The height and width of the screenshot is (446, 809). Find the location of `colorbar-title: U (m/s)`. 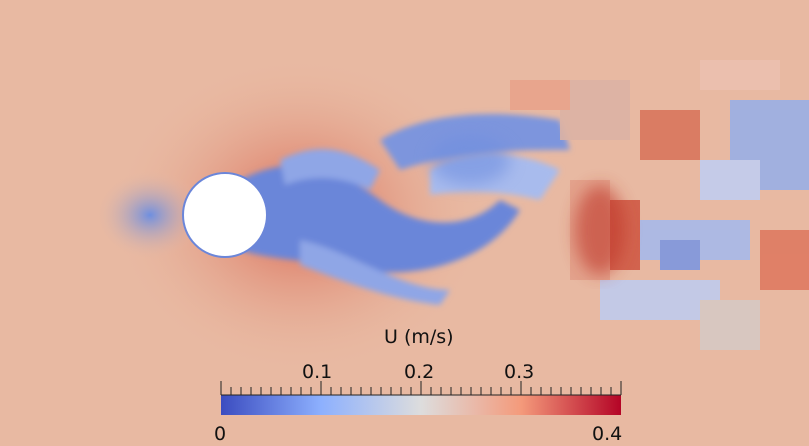

colorbar-title: U (m/s) is located at coordinates (419, 337).